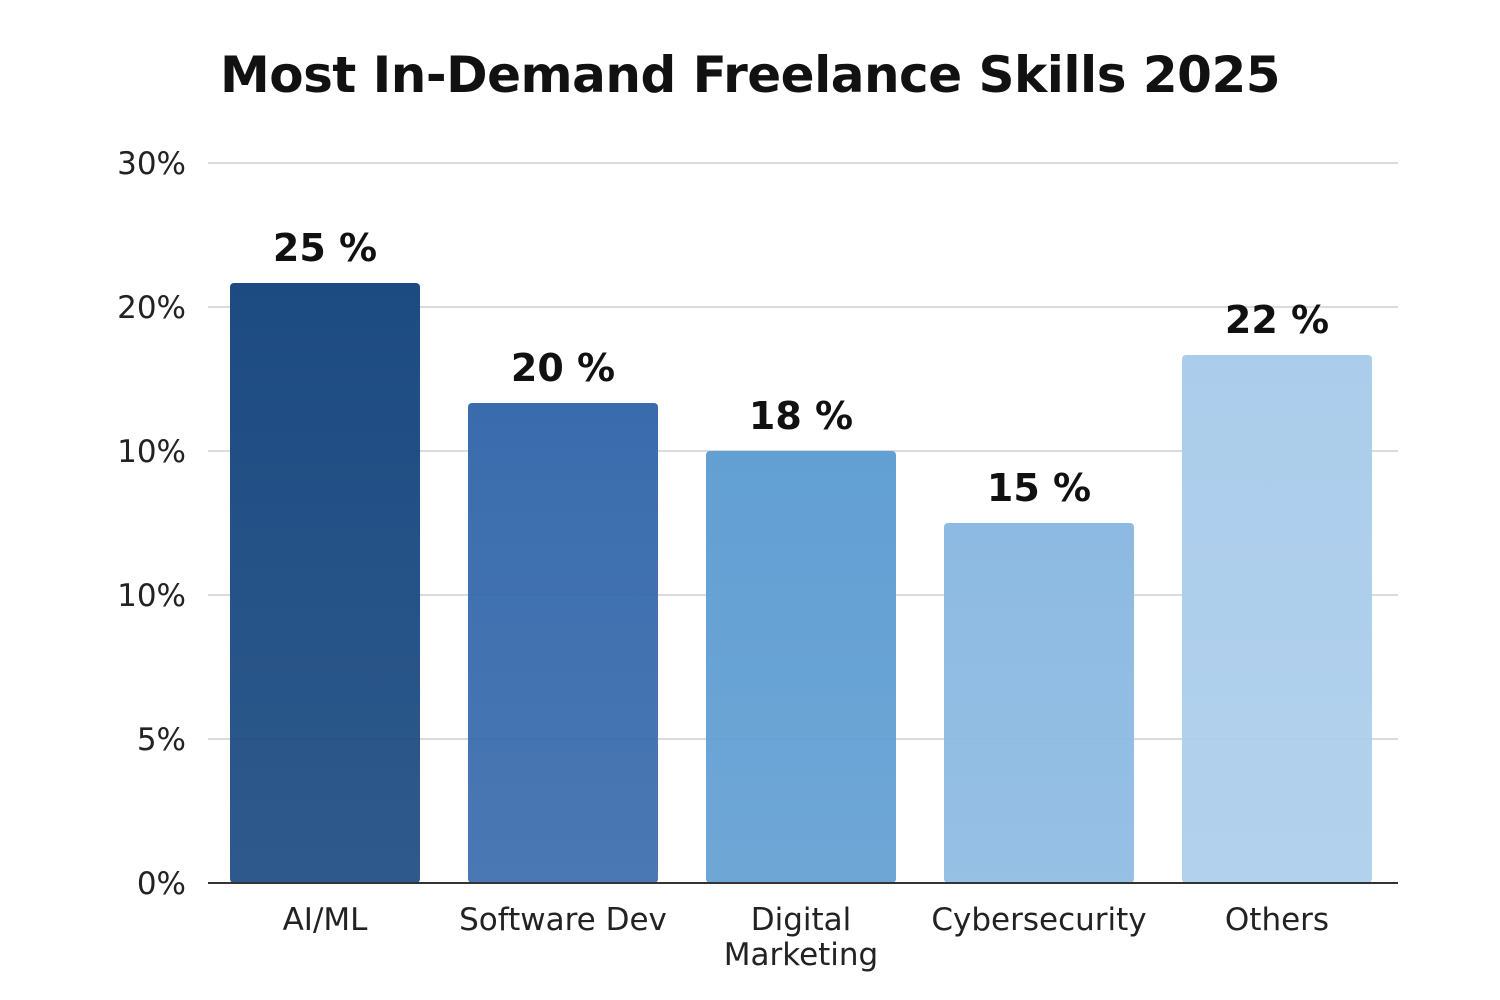 This screenshot has height=1000, width=1500. What do you see at coordinates (801, 920) in the screenshot?
I see `x-tick-label: Digital` at bounding box center [801, 920].